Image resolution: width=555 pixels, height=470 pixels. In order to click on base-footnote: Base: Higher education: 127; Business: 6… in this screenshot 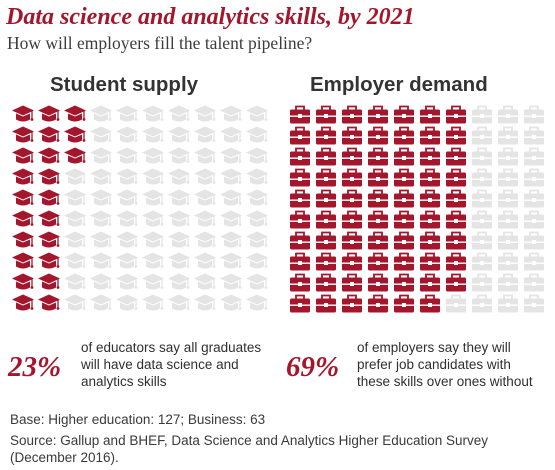, I will do `click(138, 419)`.